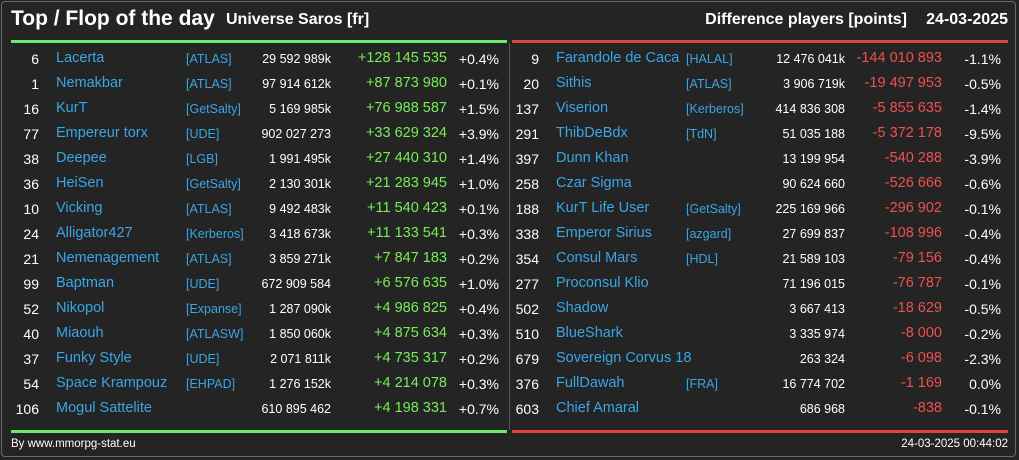  Describe the element at coordinates (967, 19) in the screenshot. I see `header-date: 24-03-2025` at that location.